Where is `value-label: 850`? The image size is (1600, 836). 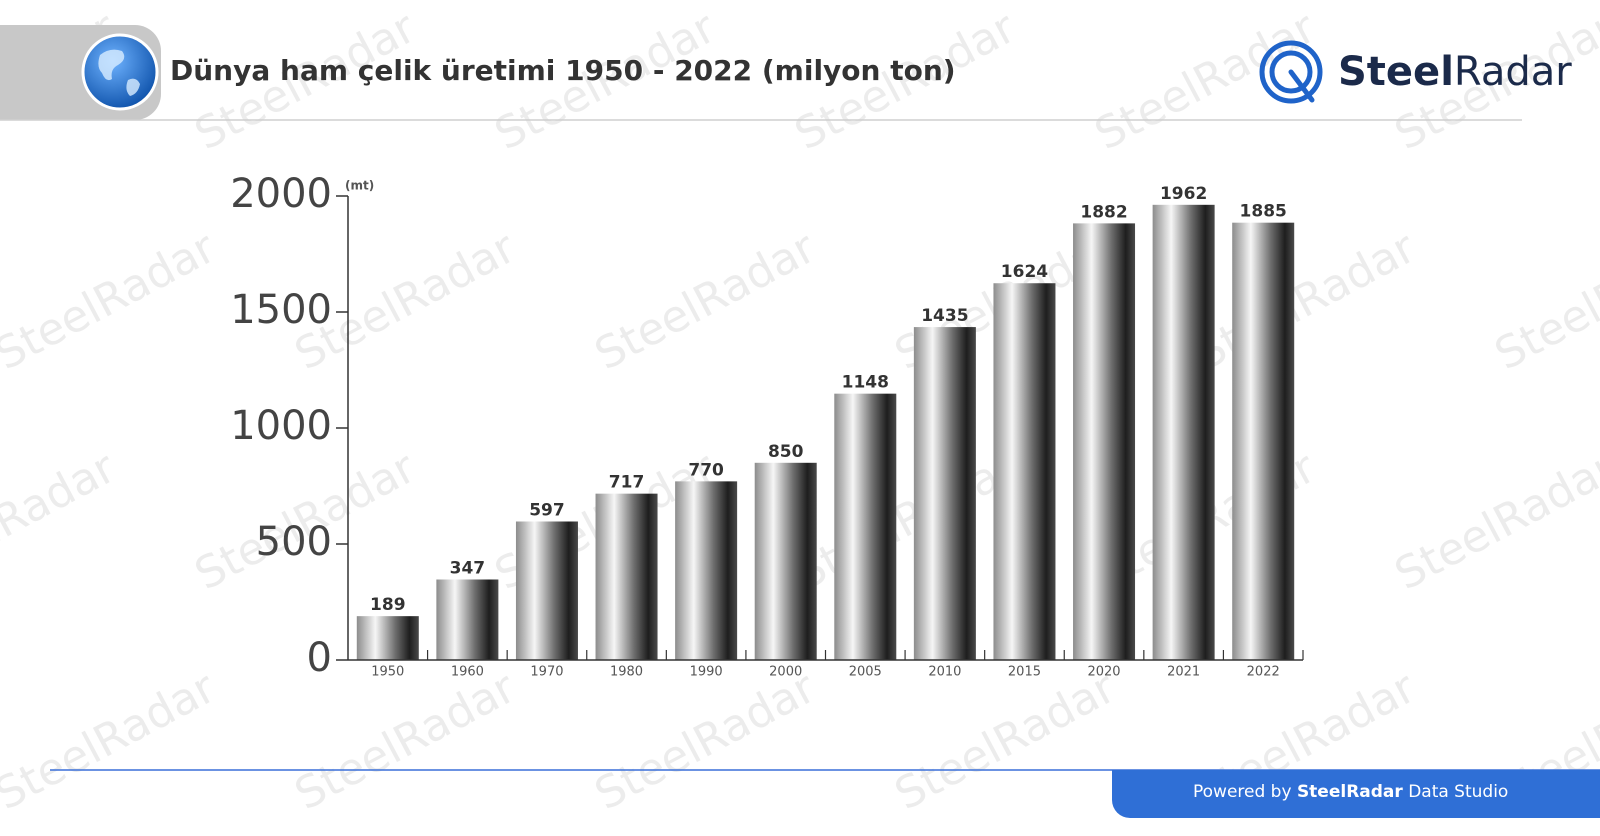
value-label: 850 is located at coordinates (786, 452).